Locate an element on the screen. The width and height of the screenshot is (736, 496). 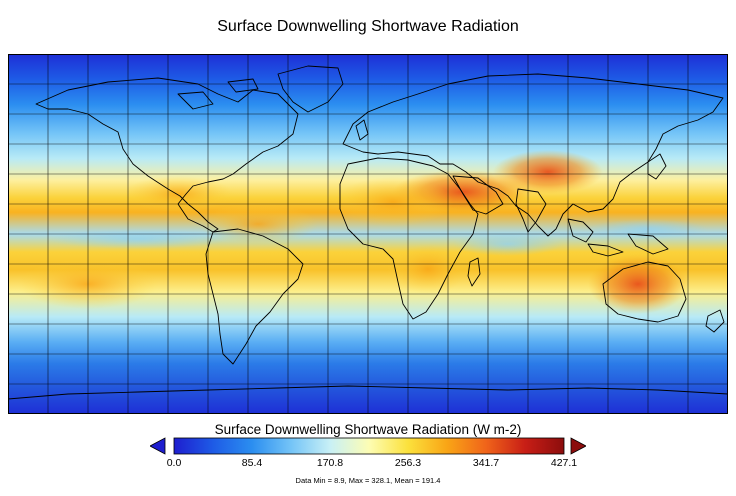
colorbar-tick-label: 0.0 is located at coordinates (174, 463).